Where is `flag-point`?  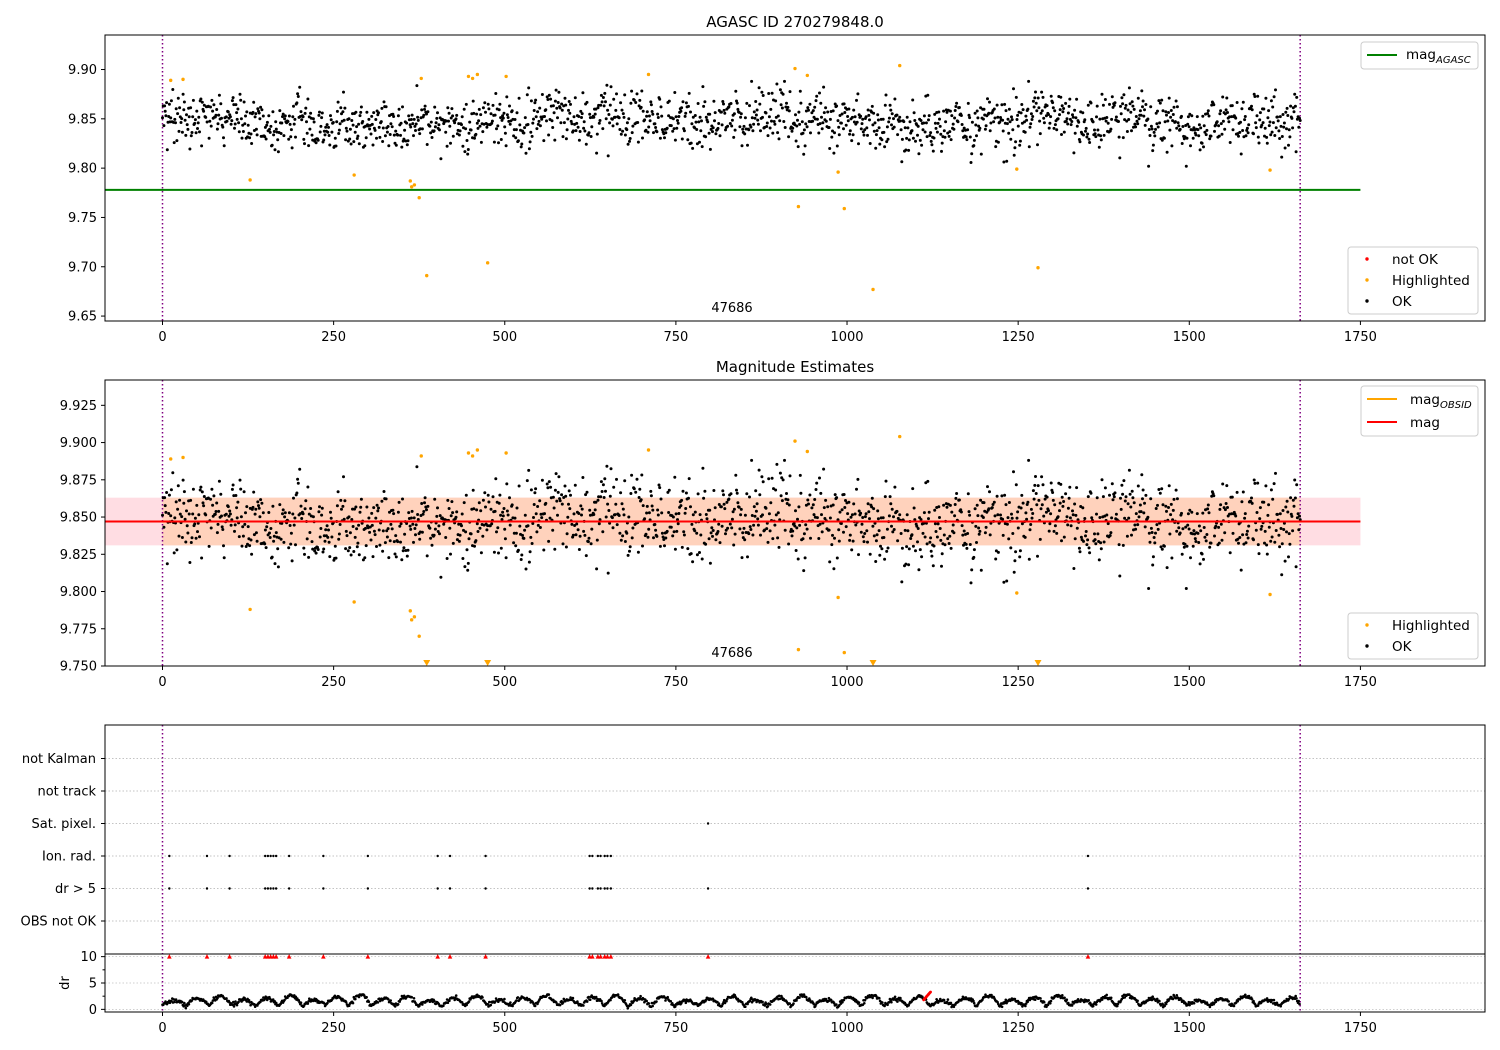
flag-point is located at coordinates (270, 856).